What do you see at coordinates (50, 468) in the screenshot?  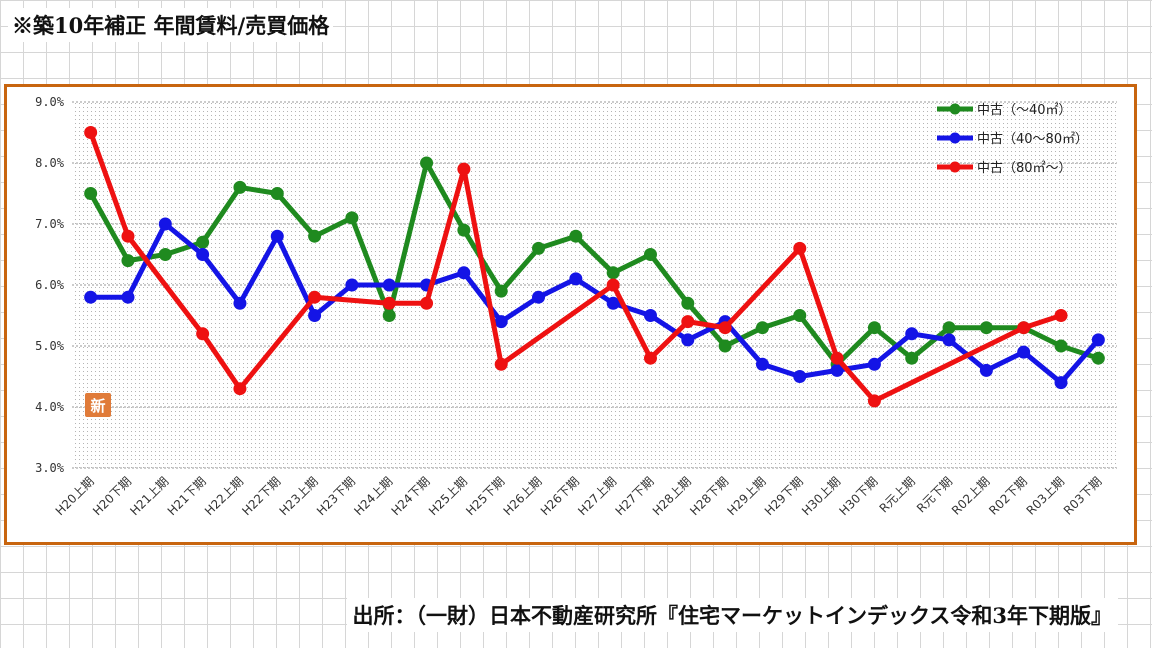 I see `y-tick-label: 3.0%` at bounding box center [50, 468].